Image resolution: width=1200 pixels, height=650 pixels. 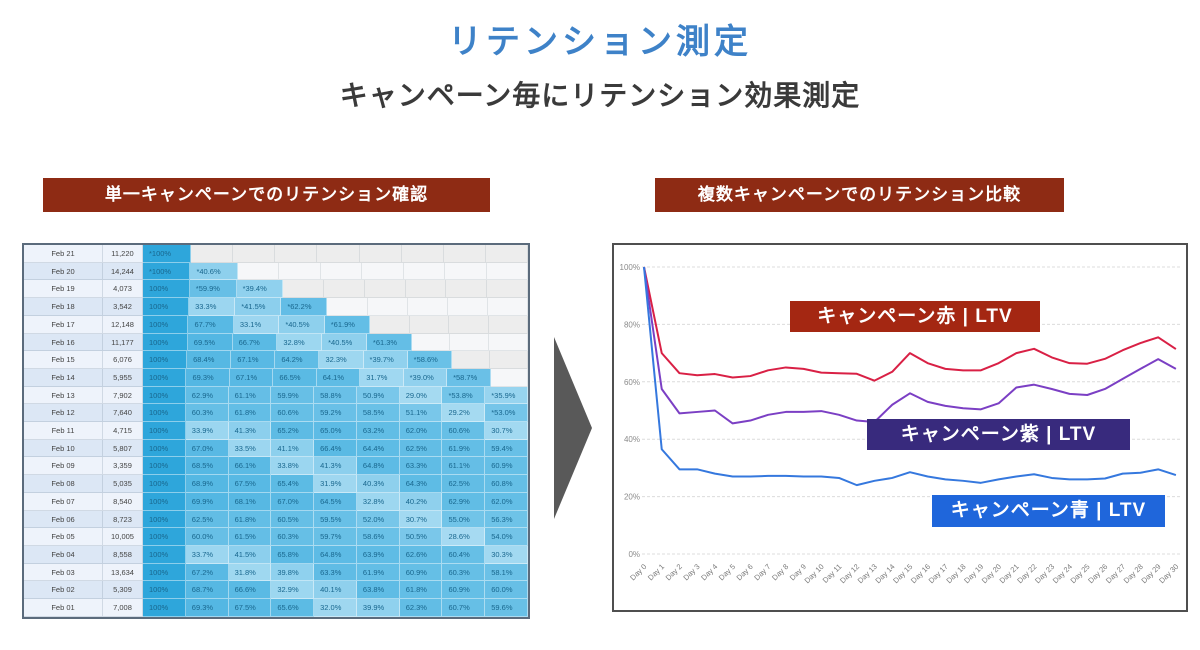 I want to click on page-subtitle: キャンペーン毎にリテンション効果測定, so click(x=600, y=95).